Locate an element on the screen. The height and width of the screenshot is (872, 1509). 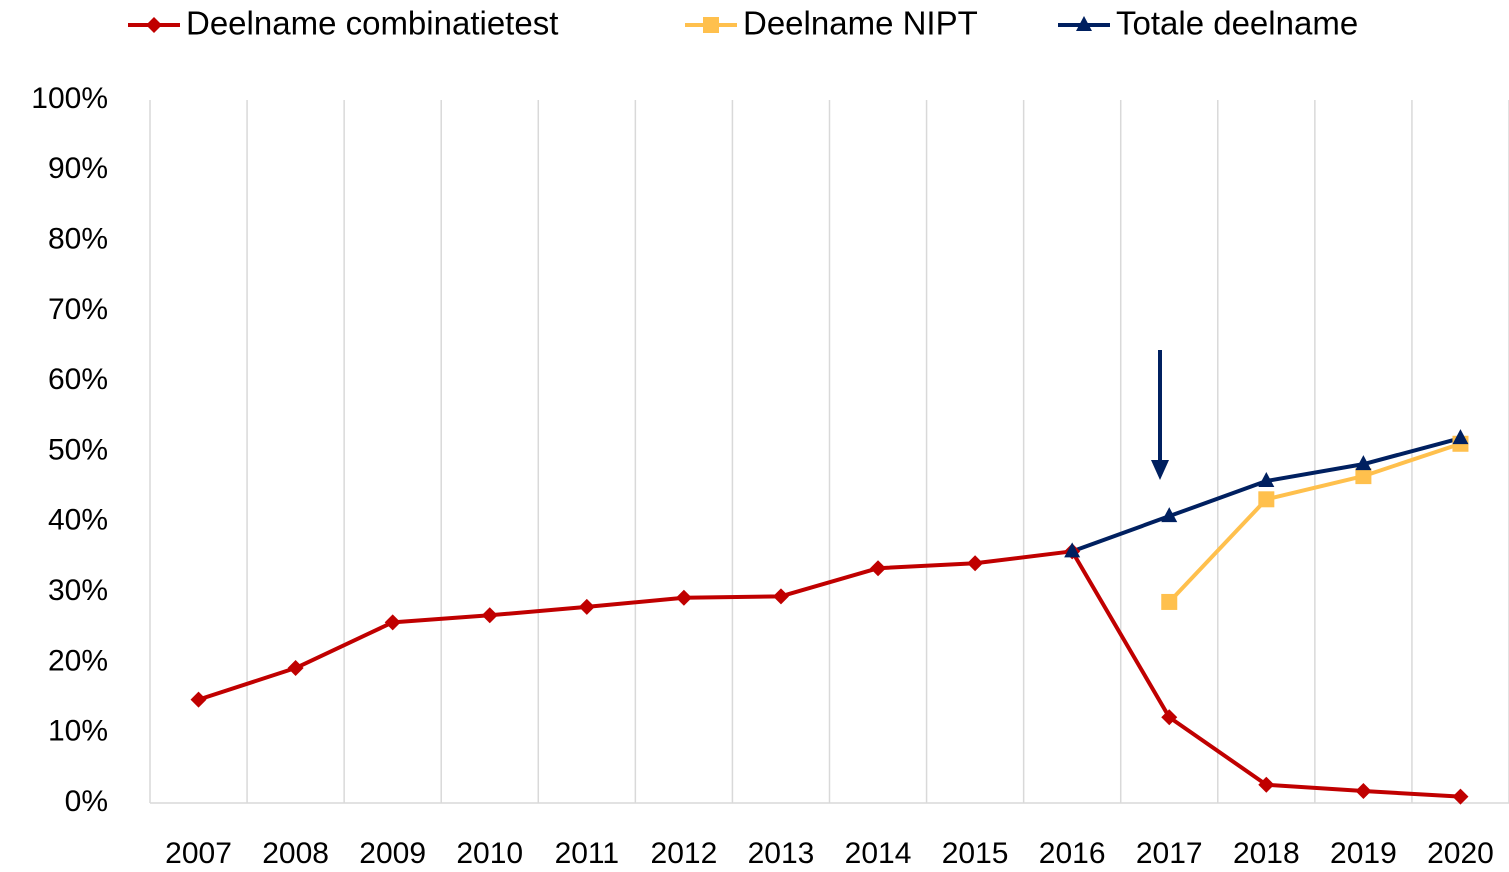
y-tick-label: 70% is located at coordinates (78, 309).